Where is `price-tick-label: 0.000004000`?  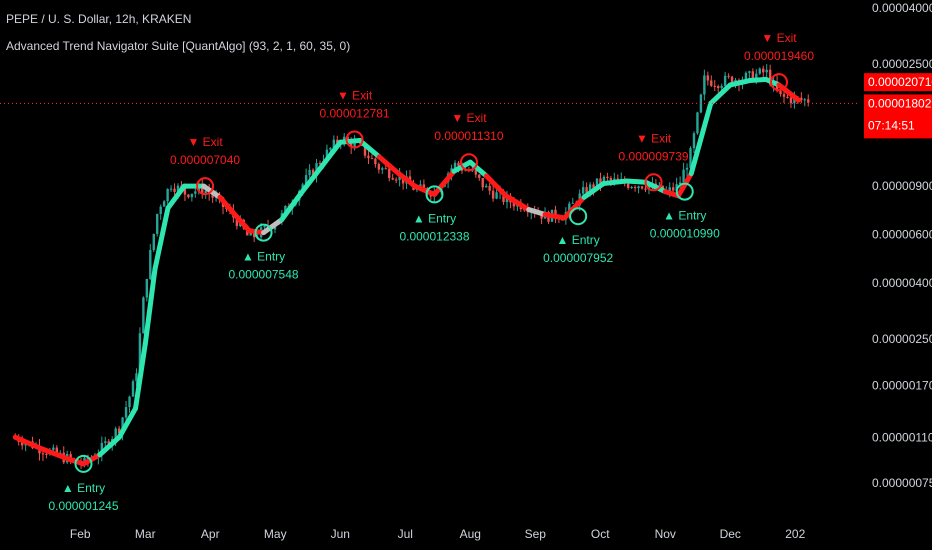
price-tick-label: 0.000004000 is located at coordinates (902, 283).